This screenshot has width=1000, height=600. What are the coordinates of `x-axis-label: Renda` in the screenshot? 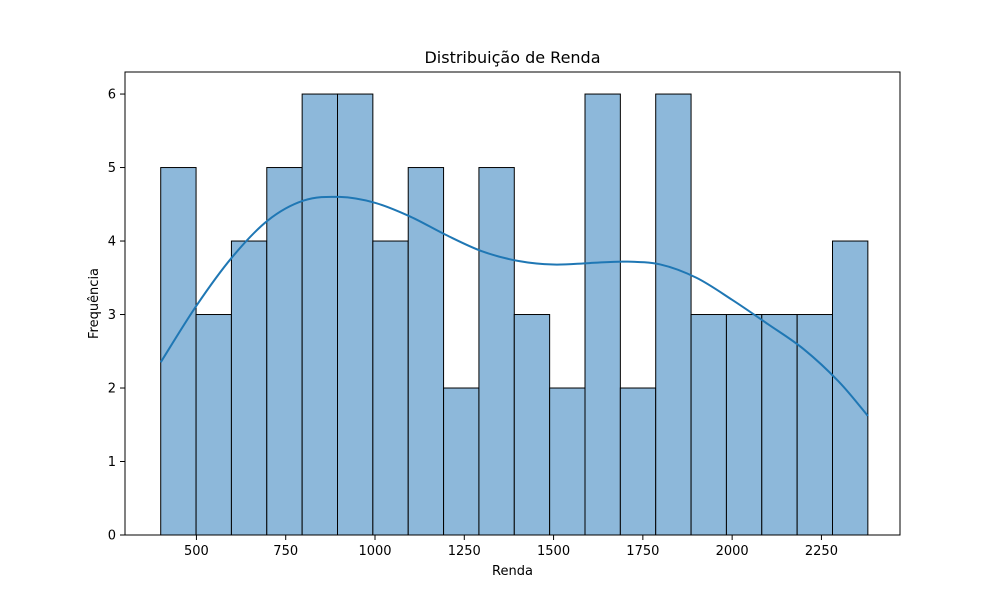 It's located at (512, 571).